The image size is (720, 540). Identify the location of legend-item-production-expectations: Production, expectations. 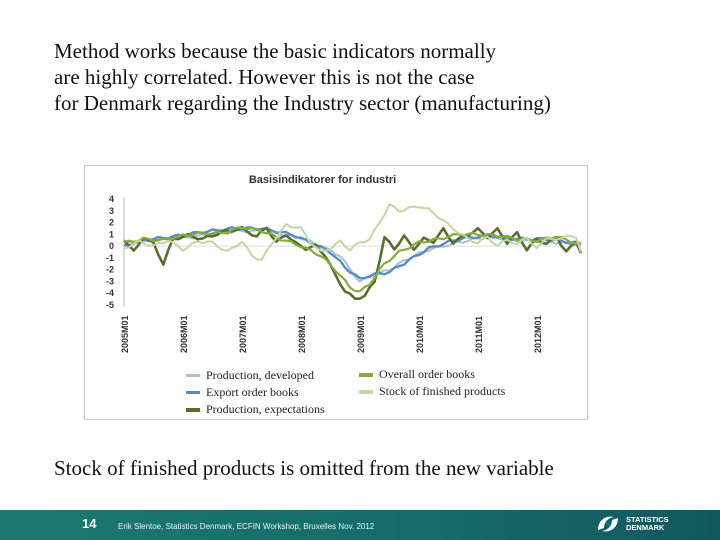
(255, 409).